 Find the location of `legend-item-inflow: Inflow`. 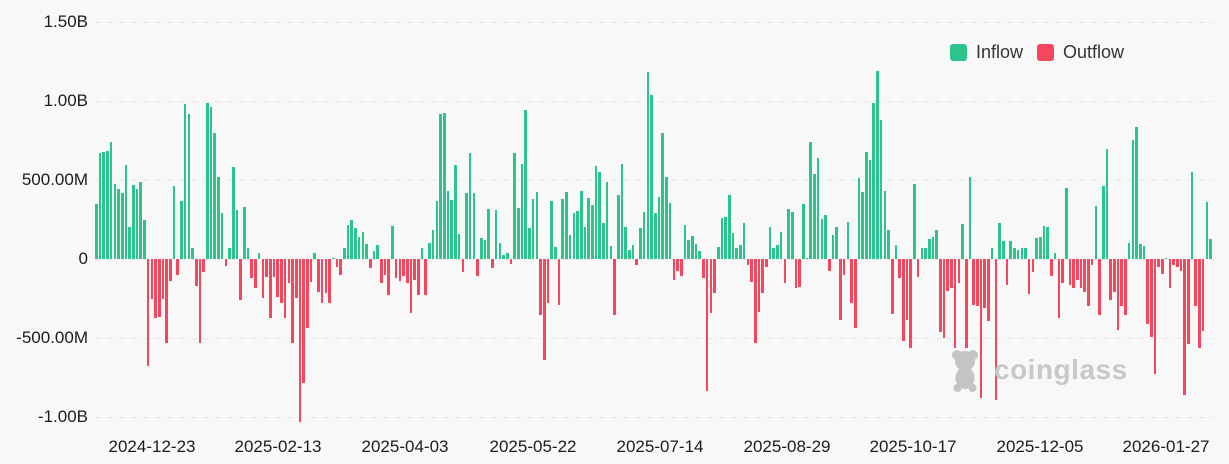

legend-item-inflow: Inflow is located at coordinates (986, 52).